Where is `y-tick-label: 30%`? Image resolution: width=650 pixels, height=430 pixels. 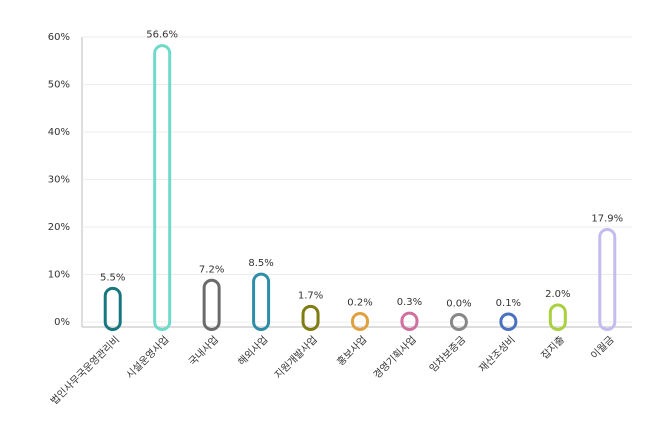 y-tick-label: 30% is located at coordinates (59, 180).